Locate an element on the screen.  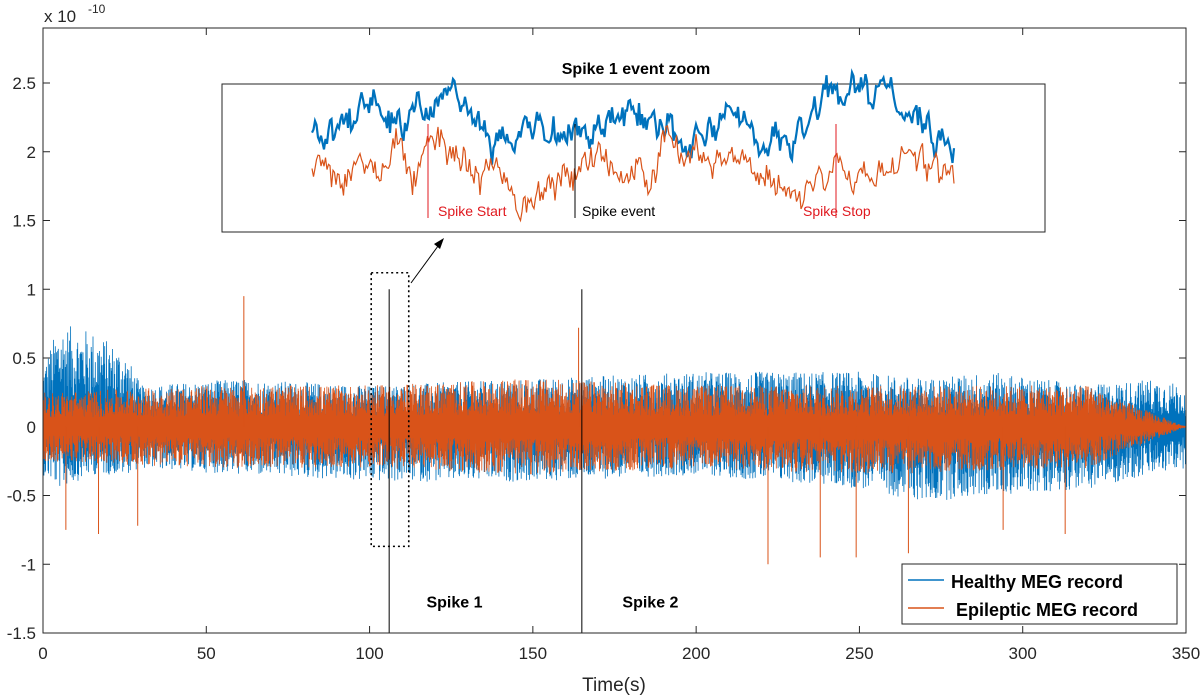
exponent-power: -10 is located at coordinates (97, 9).